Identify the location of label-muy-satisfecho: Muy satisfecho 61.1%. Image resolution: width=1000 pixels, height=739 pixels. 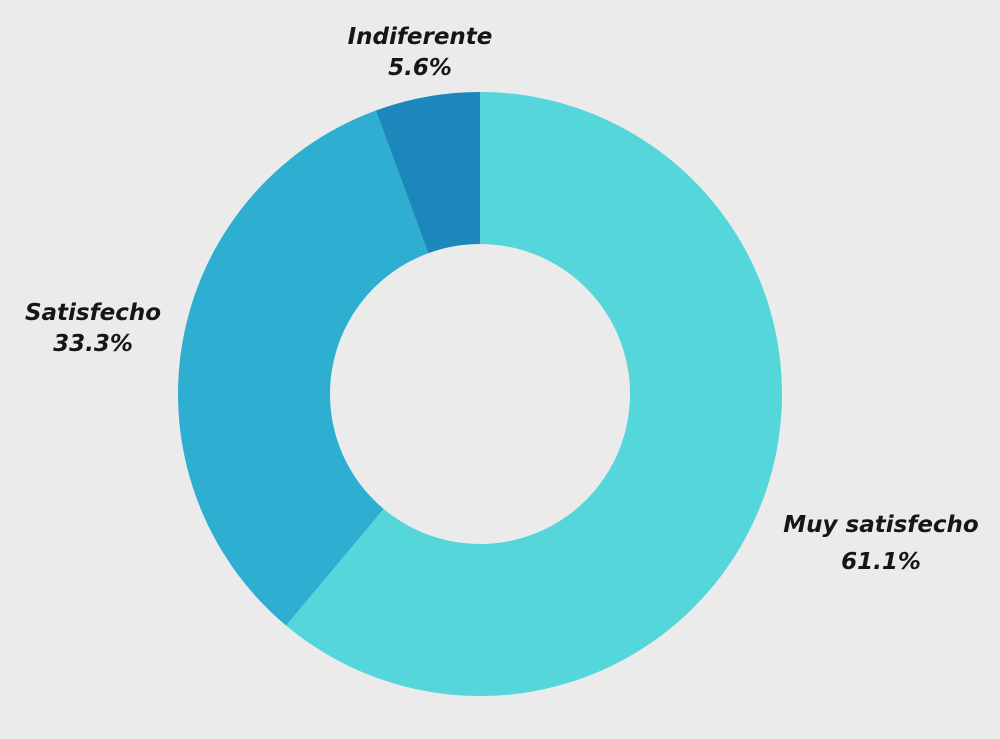
(881, 544).